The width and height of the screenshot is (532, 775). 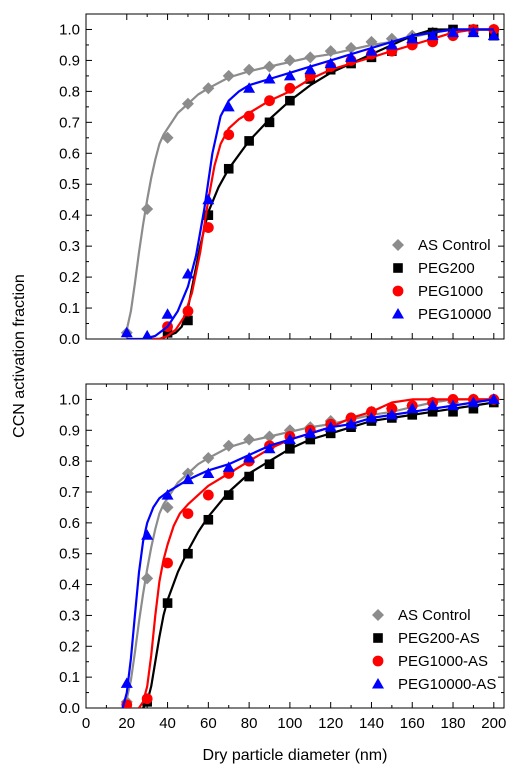 What do you see at coordinates (86, 723) in the screenshot?
I see `x-tick-label: 0` at bounding box center [86, 723].